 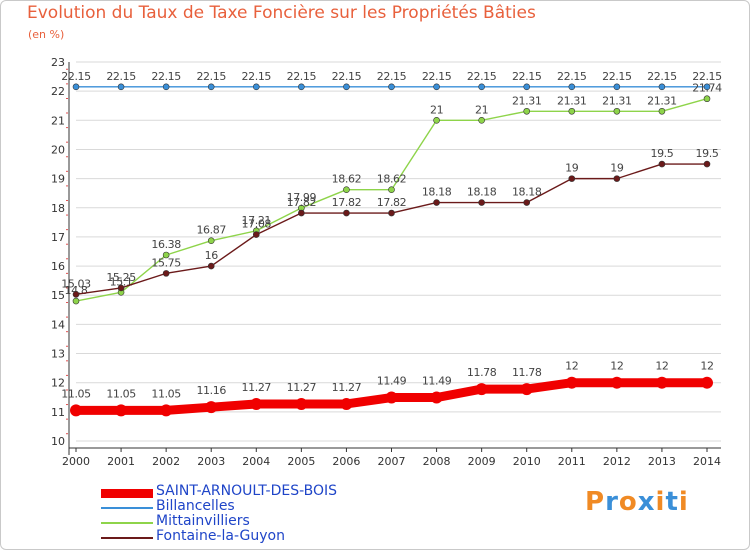 What do you see at coordinates (121, 281) in the screenshot?
I see `data-label: 15.1` at bounding box center [121, 281].